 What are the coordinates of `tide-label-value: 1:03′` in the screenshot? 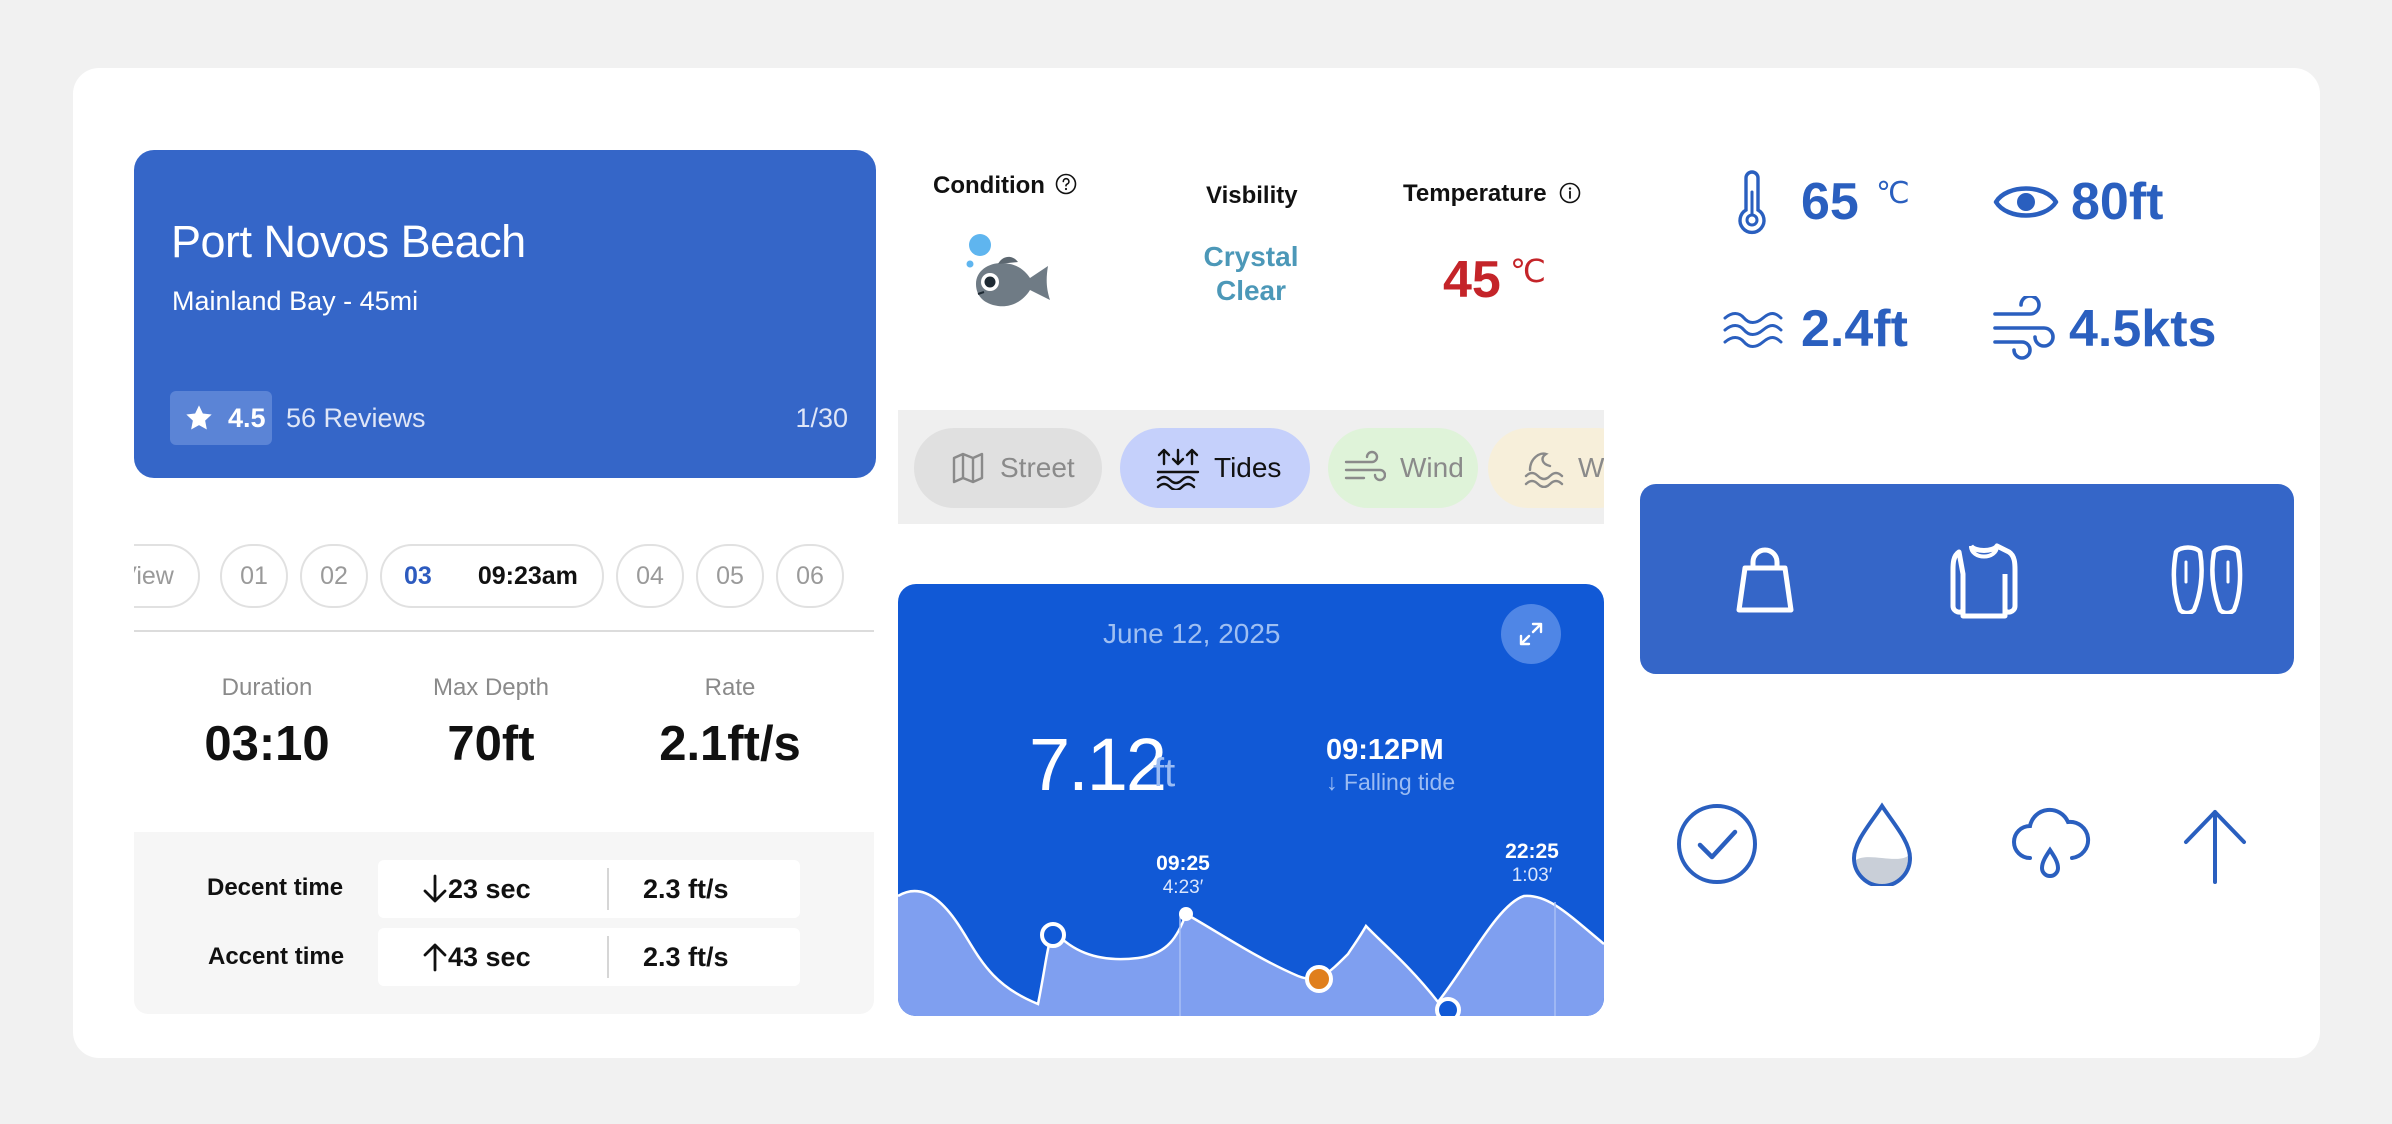 It's located at (1532, 875).